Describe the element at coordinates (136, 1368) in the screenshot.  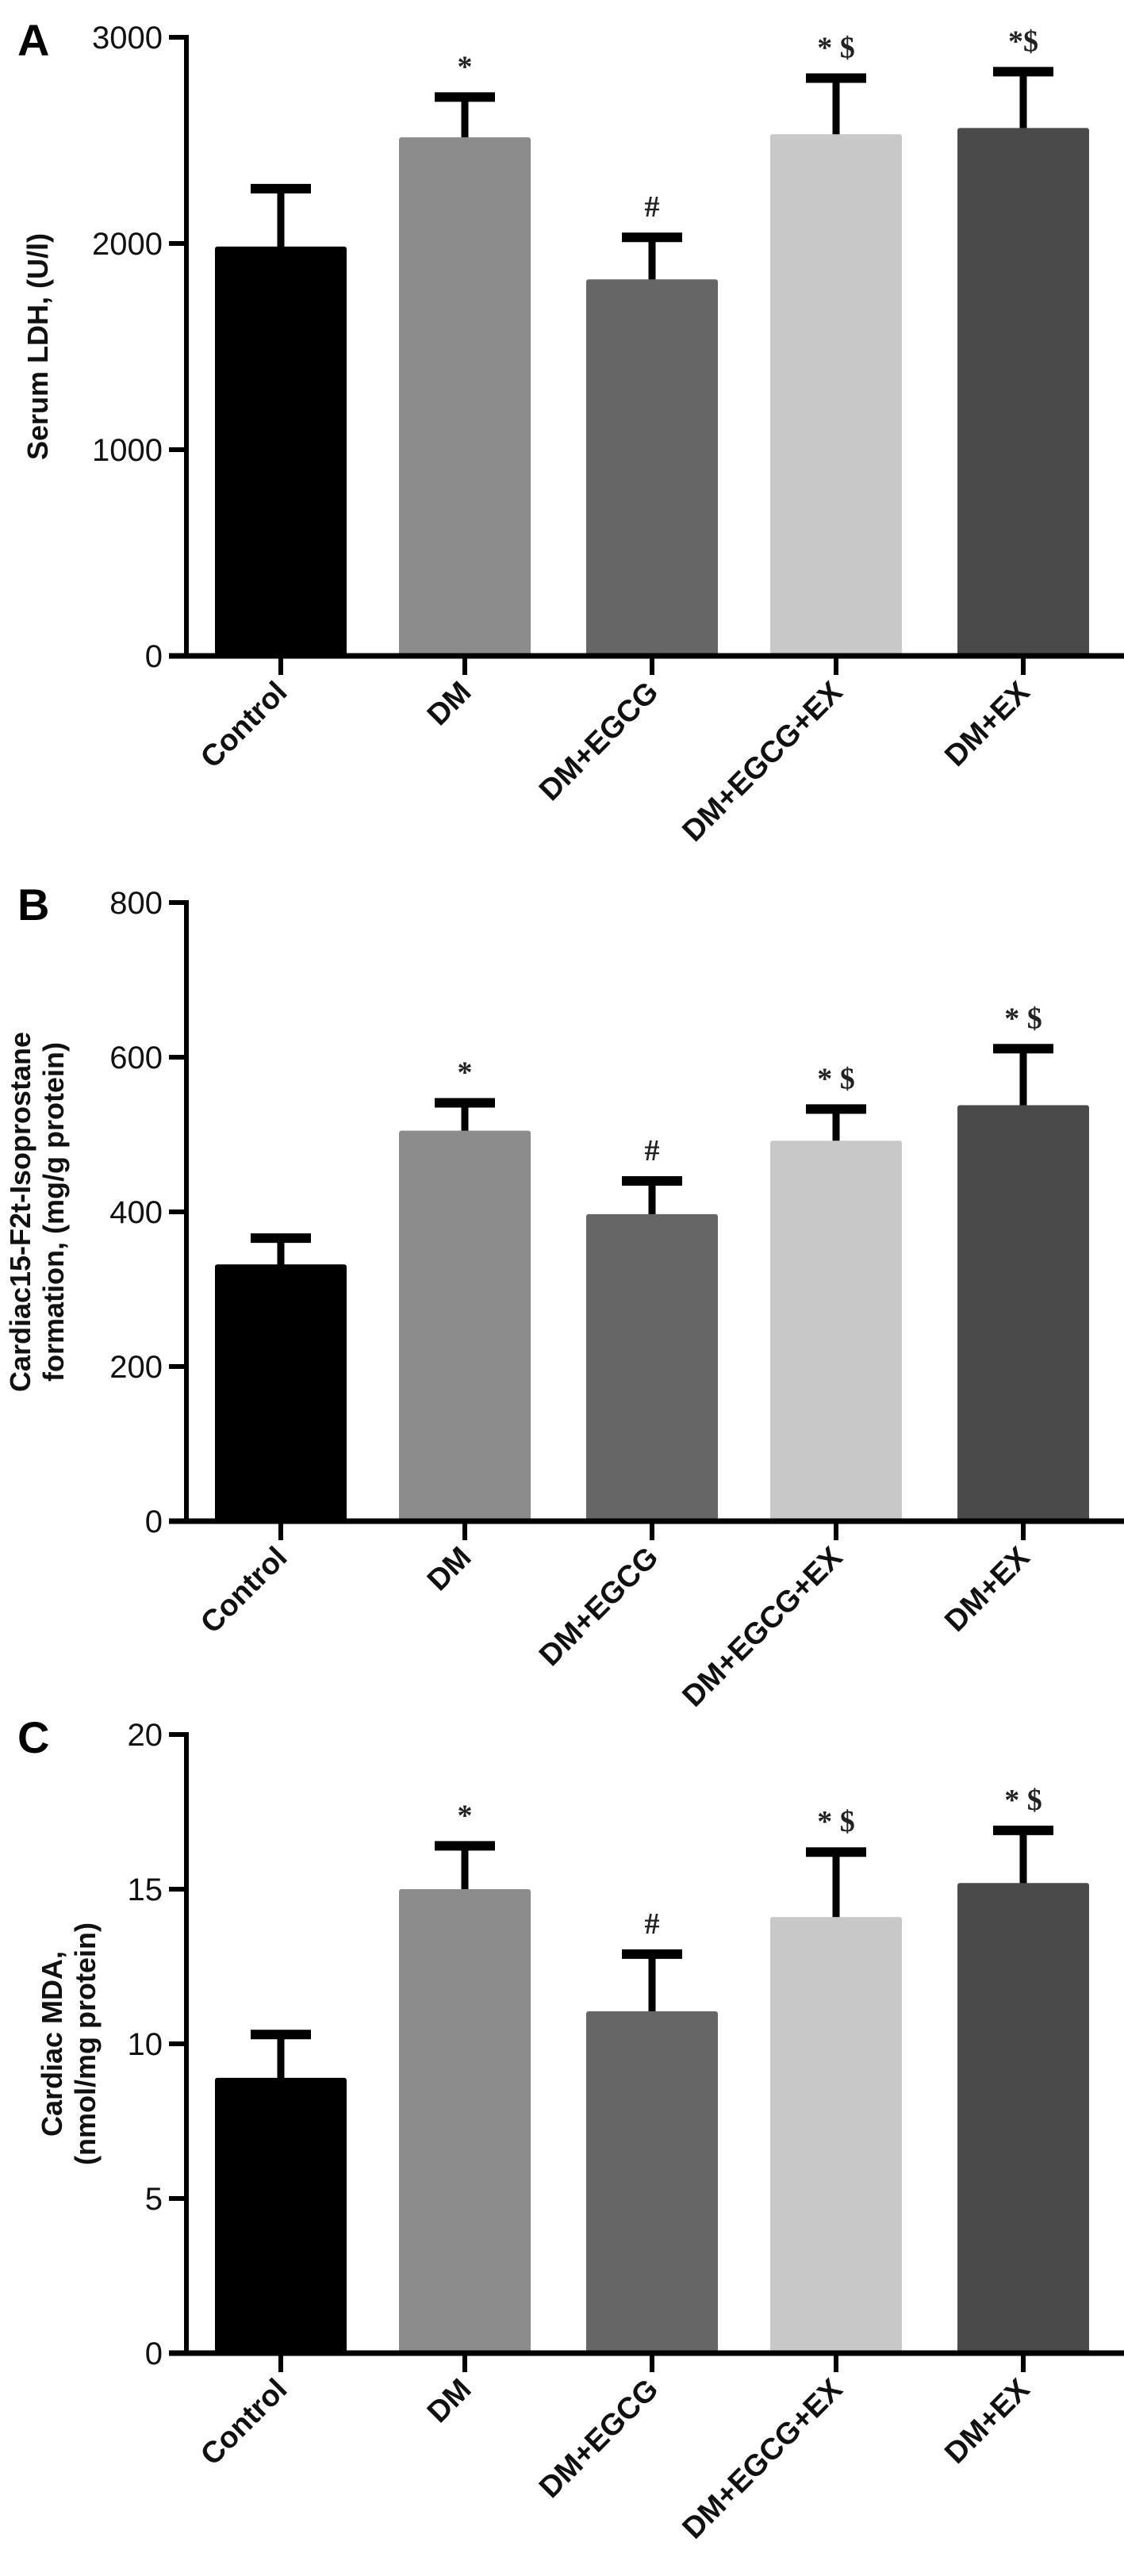
I see `y-tick-label: 200` at that location.